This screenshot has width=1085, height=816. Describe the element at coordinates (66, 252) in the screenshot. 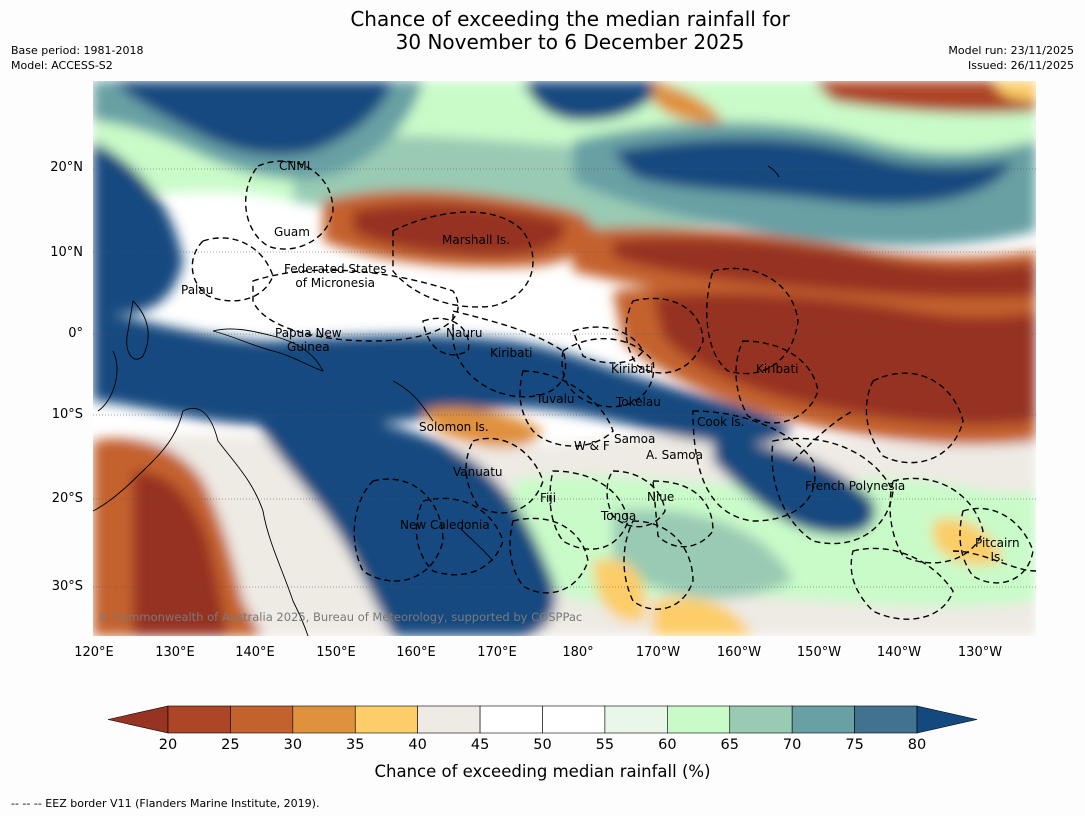

I see `lat-label-10n: 10°N` at that location.